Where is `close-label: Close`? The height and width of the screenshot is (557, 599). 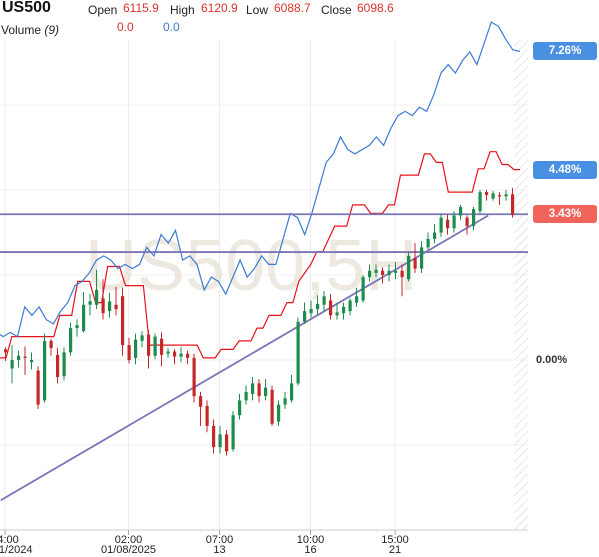
close-label: Close is located at coordinates (336, 10).